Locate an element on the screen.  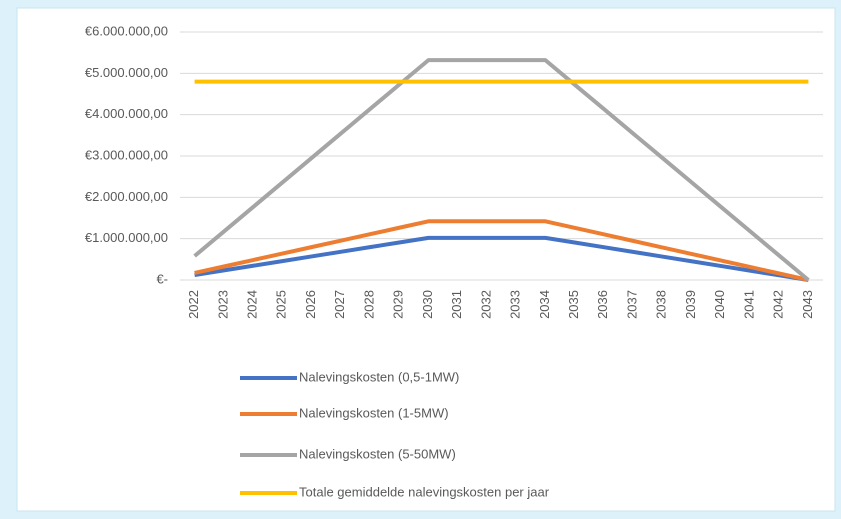
legend-label: Nalevingskosten (1-5MW) is located at coordinates (374, 412).